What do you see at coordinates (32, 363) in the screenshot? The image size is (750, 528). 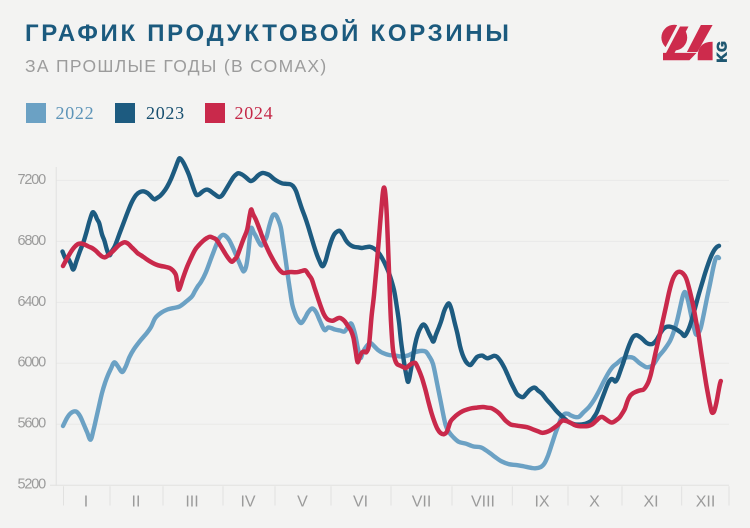 I see `svg-text: 6000` at bounding box center [32, 363].